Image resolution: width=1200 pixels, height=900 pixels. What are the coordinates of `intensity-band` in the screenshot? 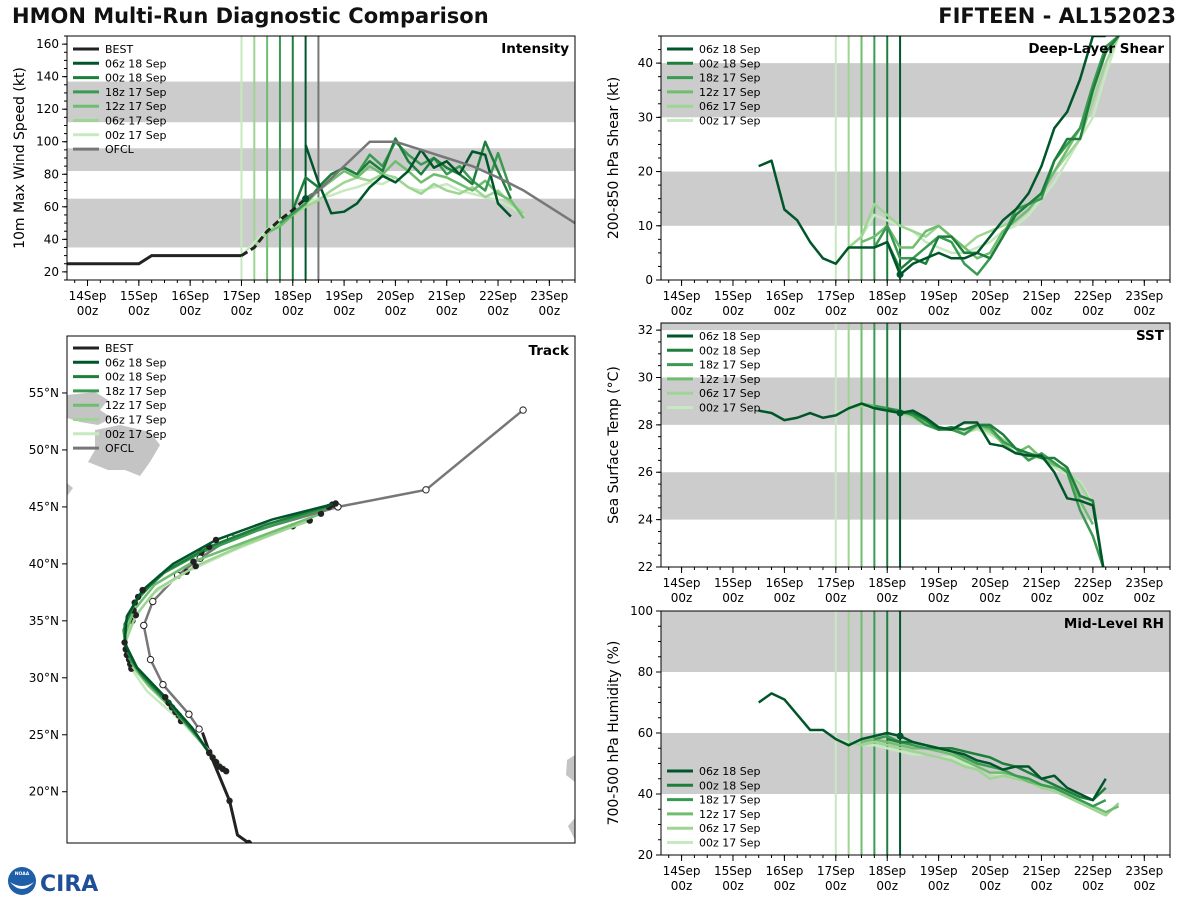 It's located at (321, 102).